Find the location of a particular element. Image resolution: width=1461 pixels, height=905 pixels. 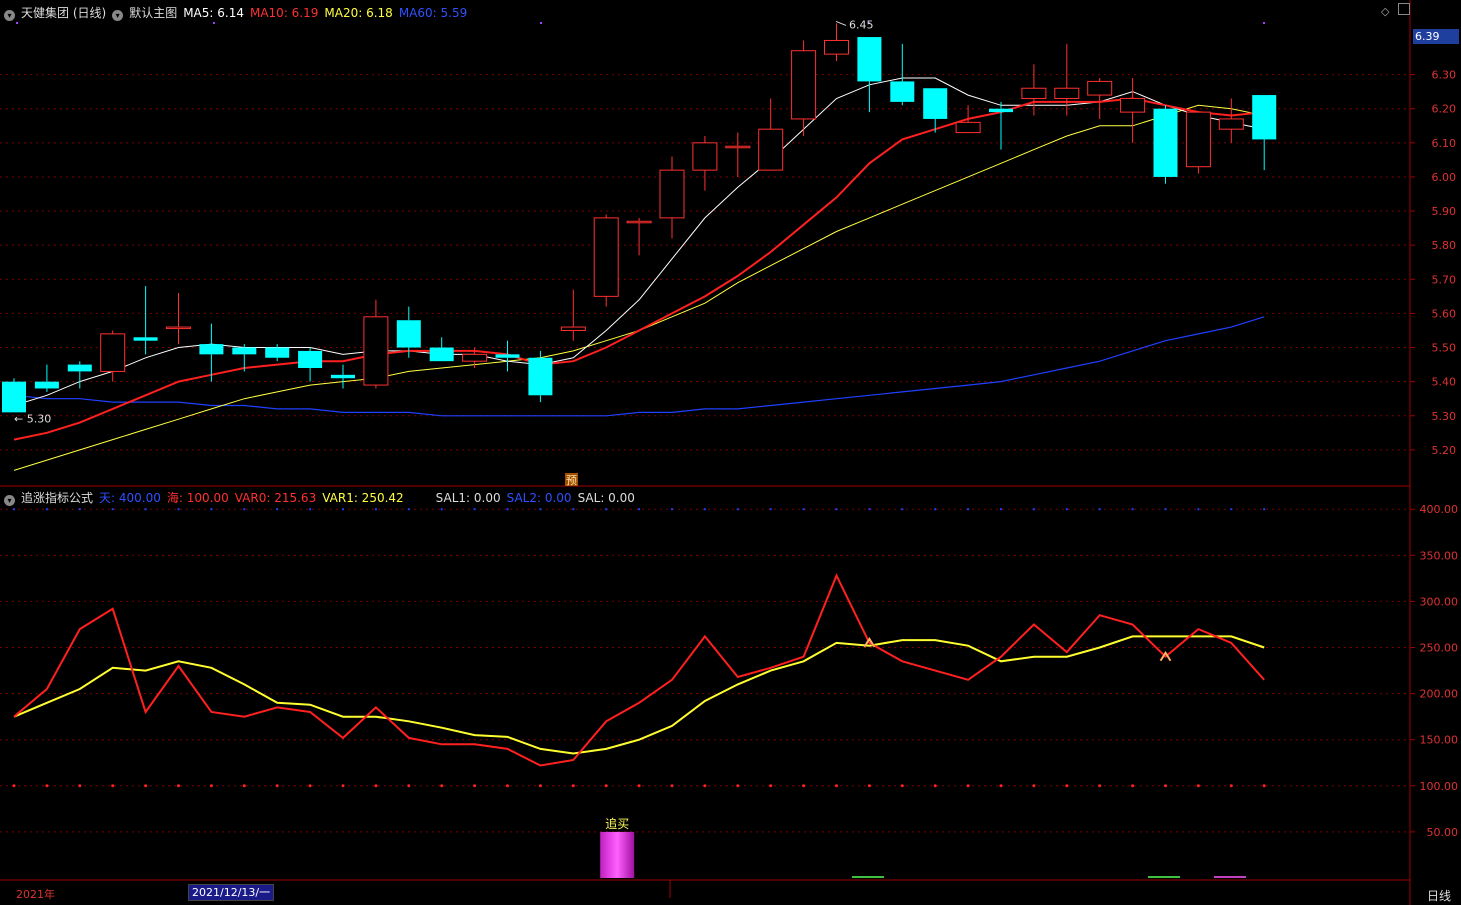

low-price-label: ← 5.30 is located at coordinates (32, 419).